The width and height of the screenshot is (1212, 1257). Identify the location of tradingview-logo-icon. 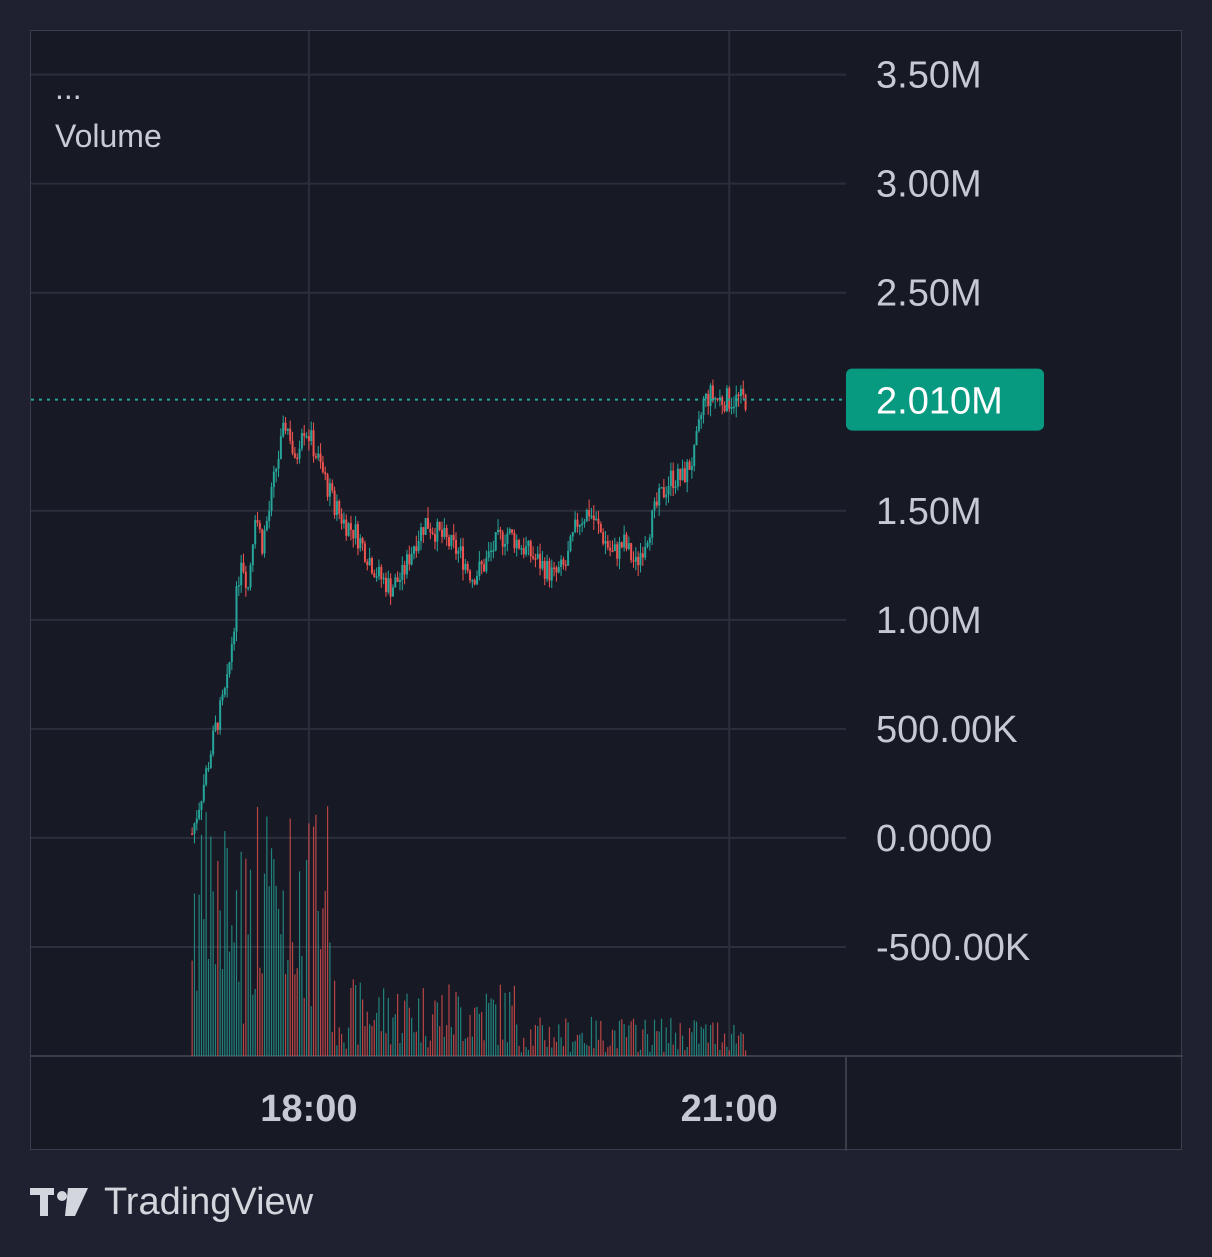
(60, 1202).